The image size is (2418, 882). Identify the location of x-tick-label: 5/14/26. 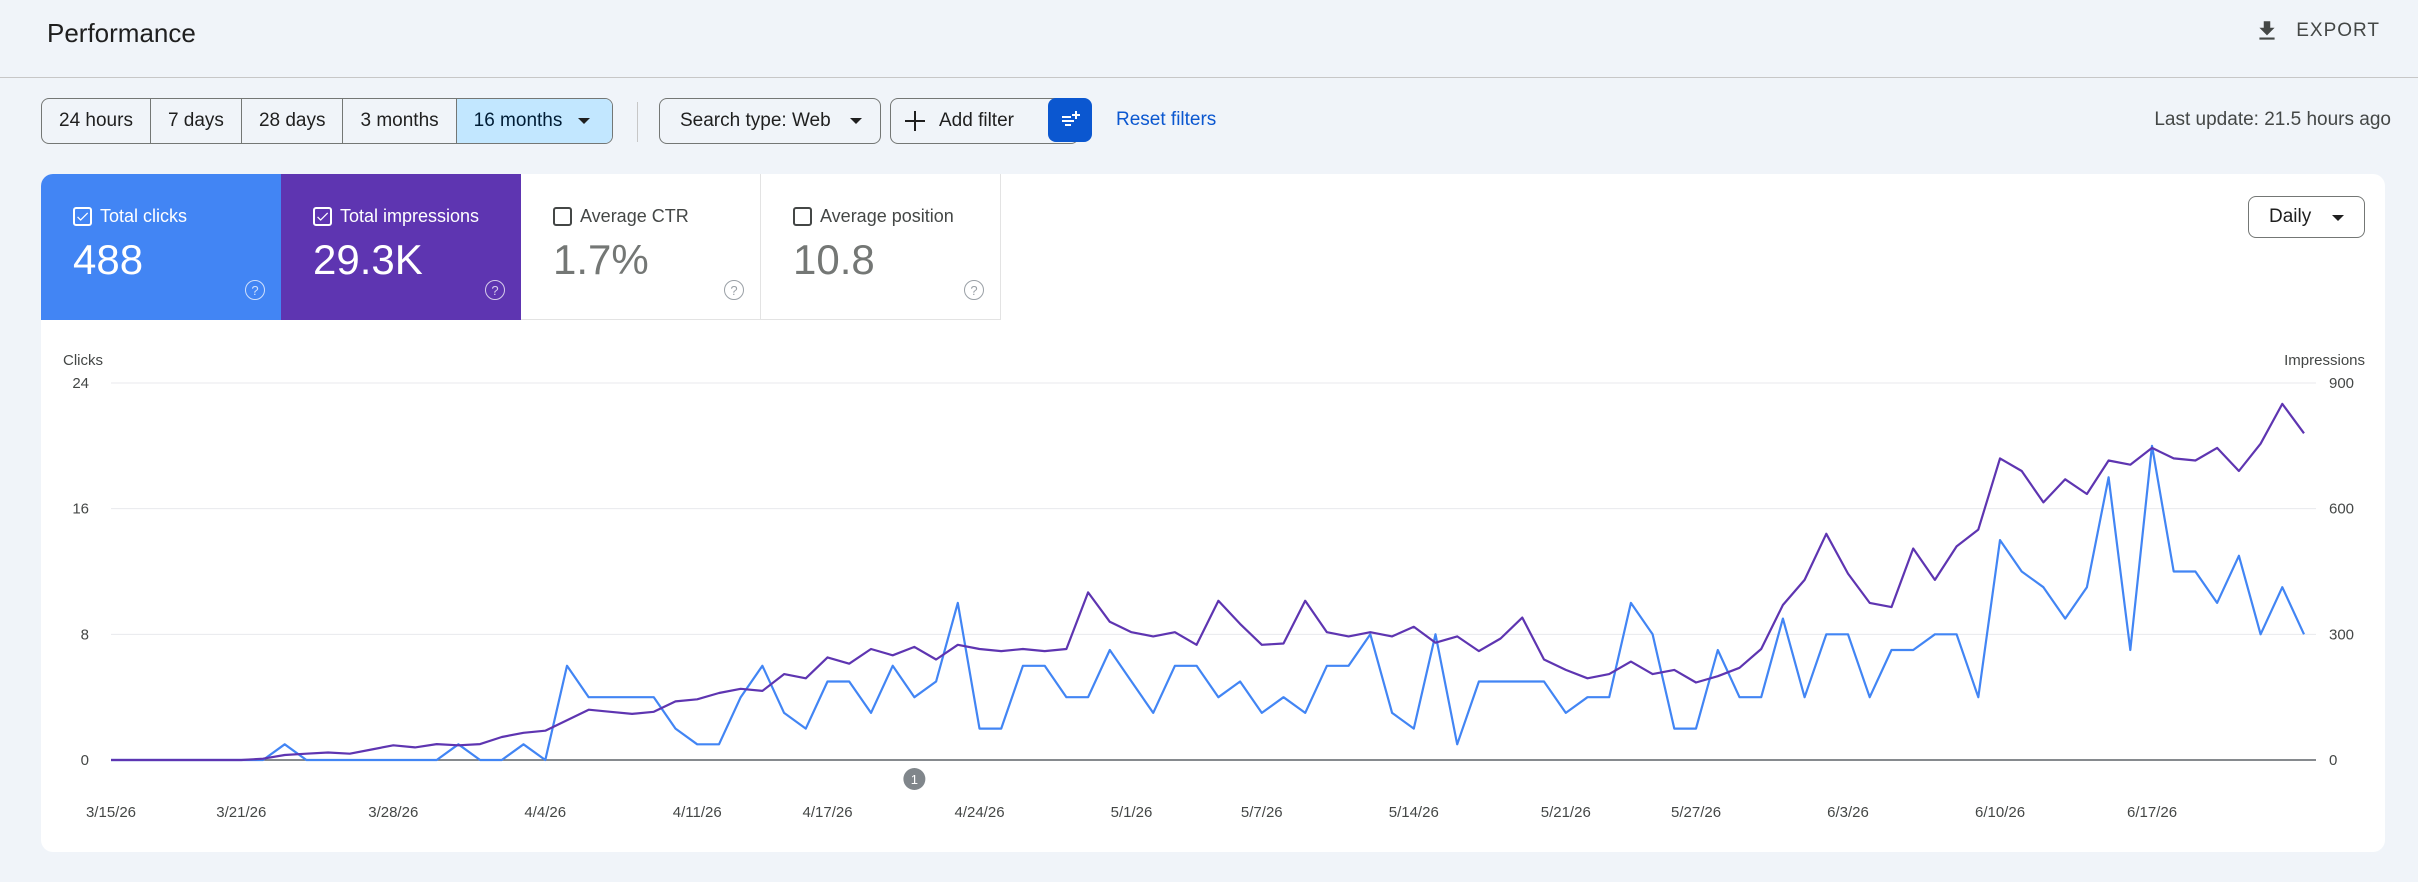
(1414, 812).